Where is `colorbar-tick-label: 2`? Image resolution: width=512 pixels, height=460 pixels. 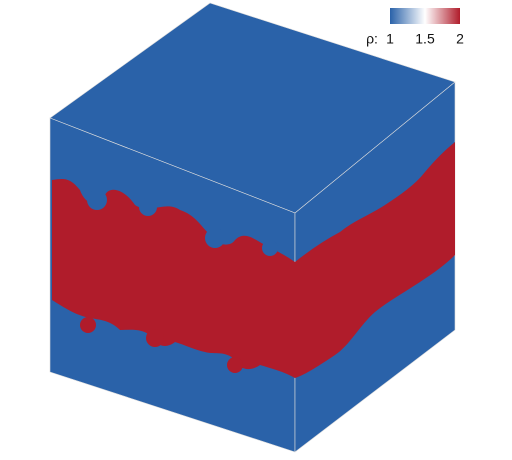
colorbar-tick-label: 2 is located at coordinates (460, 39).